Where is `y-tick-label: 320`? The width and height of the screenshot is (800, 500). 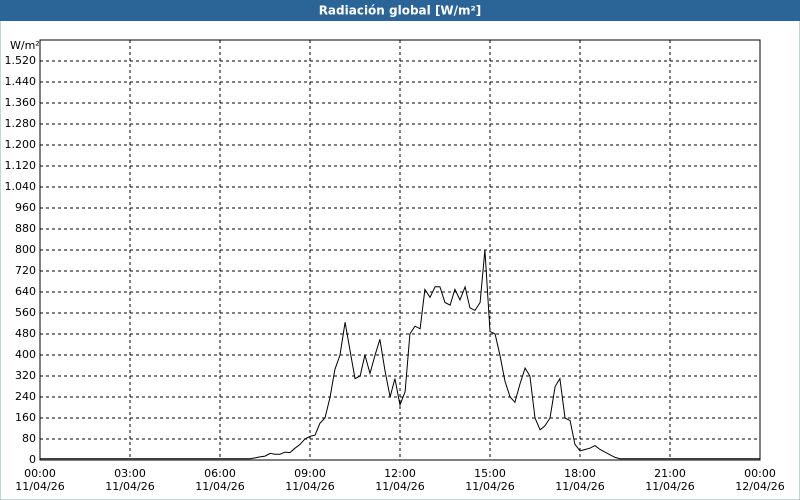 y-tick-label: 320 is located at coordinates (25, 375).